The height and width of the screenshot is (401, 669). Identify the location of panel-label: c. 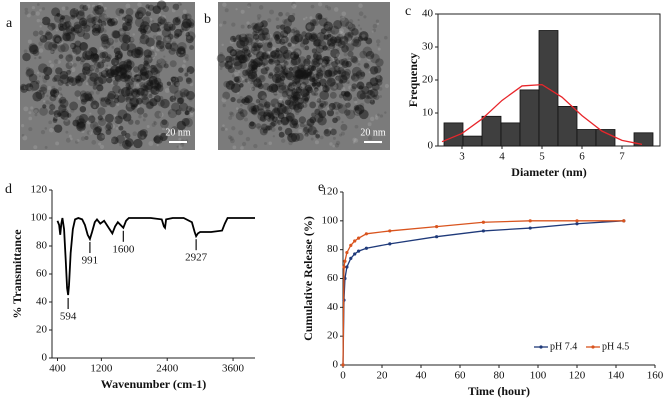
(408, 11).